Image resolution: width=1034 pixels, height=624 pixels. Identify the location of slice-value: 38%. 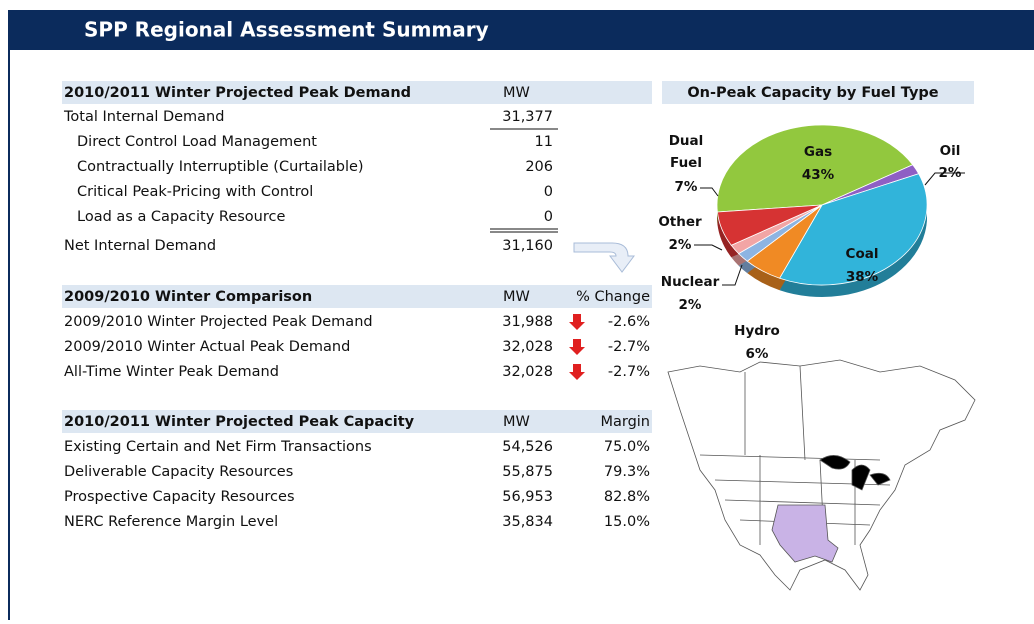
(862, 277).